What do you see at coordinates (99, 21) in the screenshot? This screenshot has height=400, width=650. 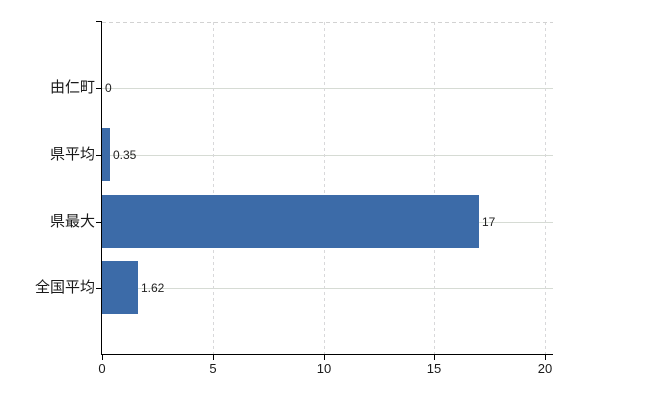 I see `y-axis-end-tick` at bounding box center [99, 21].